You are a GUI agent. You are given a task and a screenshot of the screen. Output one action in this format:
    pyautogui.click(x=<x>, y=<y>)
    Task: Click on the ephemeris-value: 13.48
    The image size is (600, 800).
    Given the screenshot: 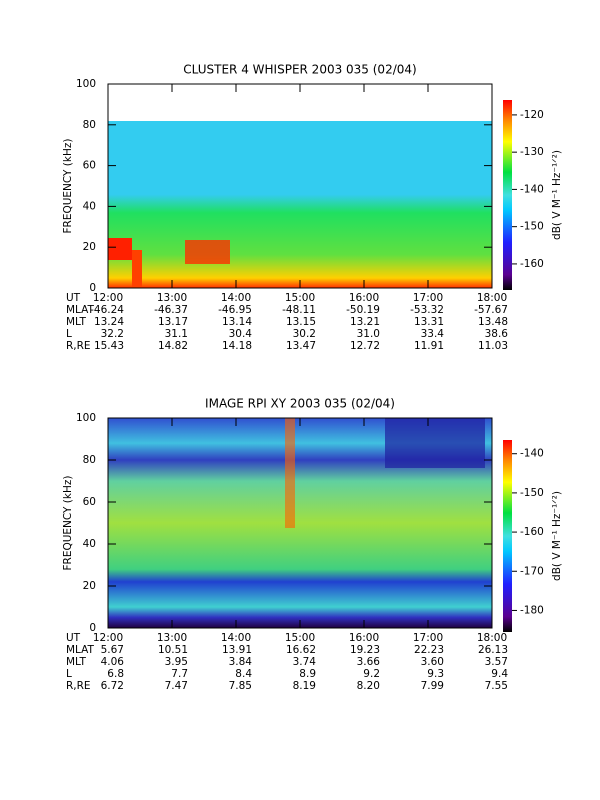 What is the action you would take?
    pyautogui.click(x=493, y=322)
    